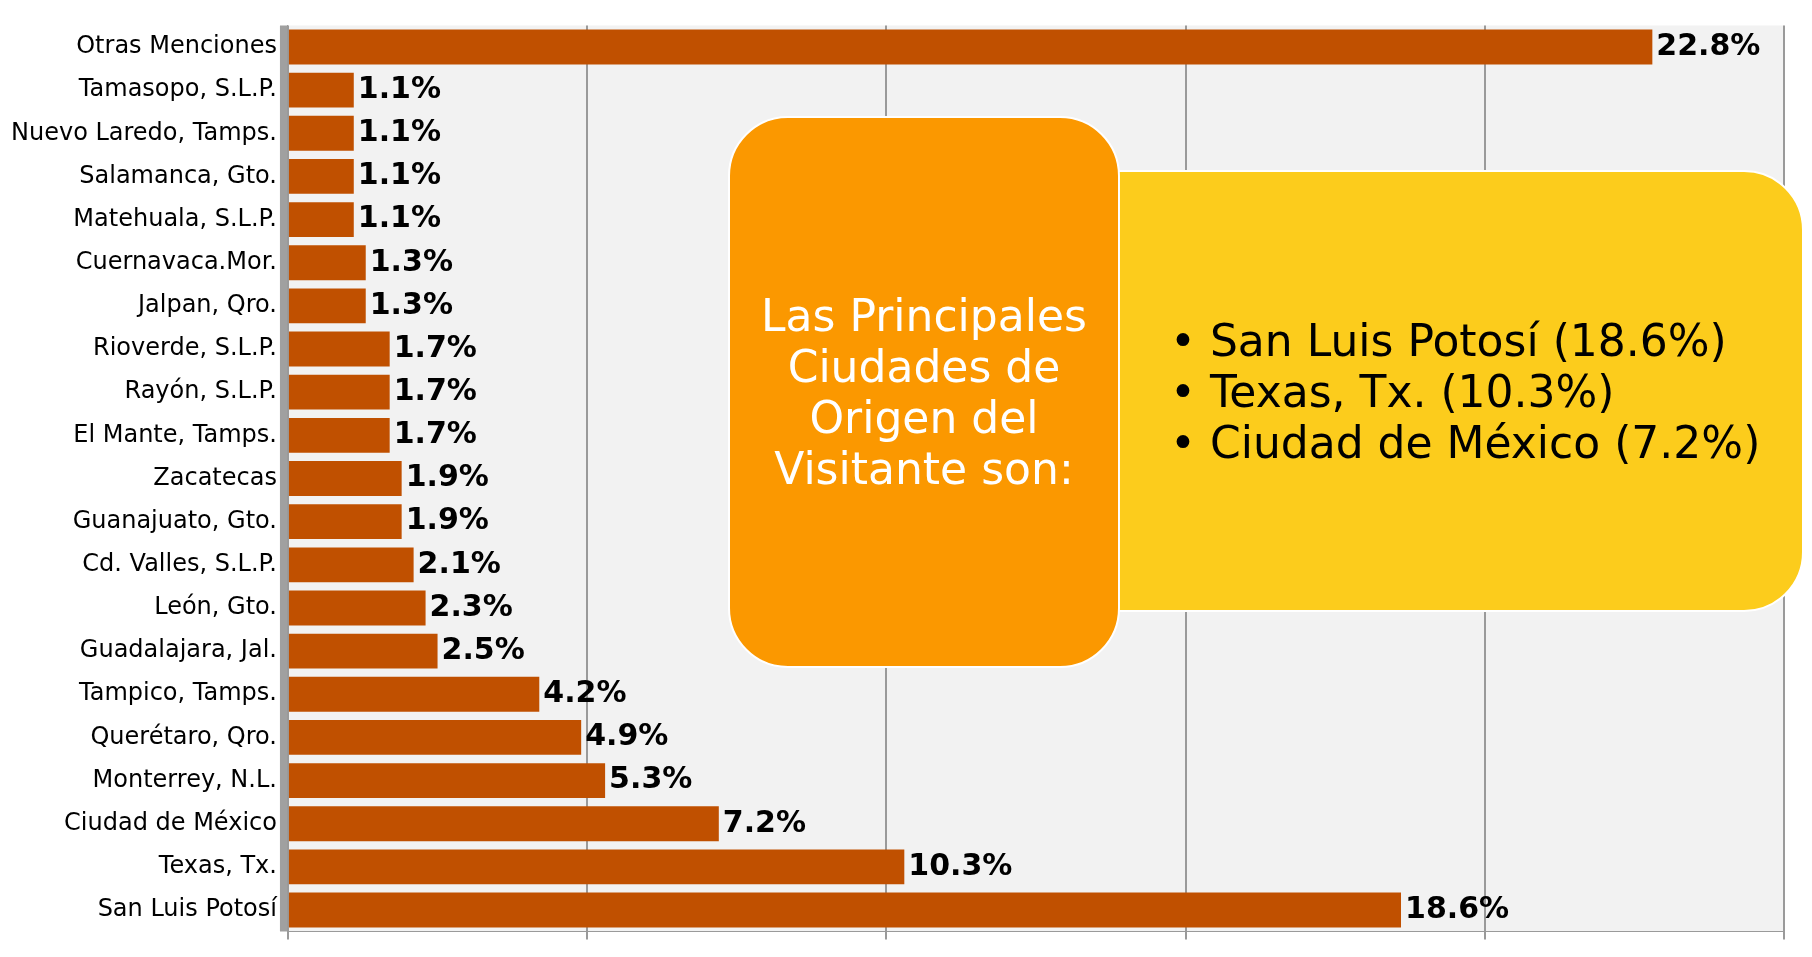  What do you see at coordinates (924, 392) in the screenshot?
I see `callout-box: Las Principales Ciudades de Origen del Visitante son:` at bounding box center [924, 392].